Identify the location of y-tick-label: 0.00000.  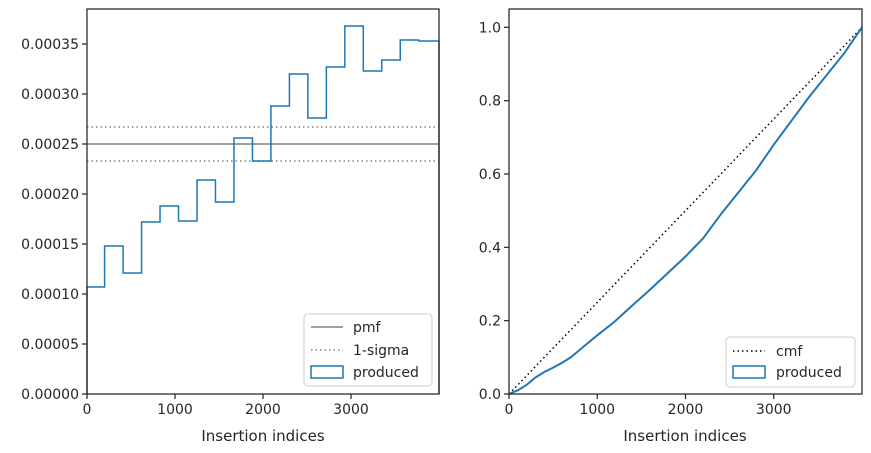
(50, 395).